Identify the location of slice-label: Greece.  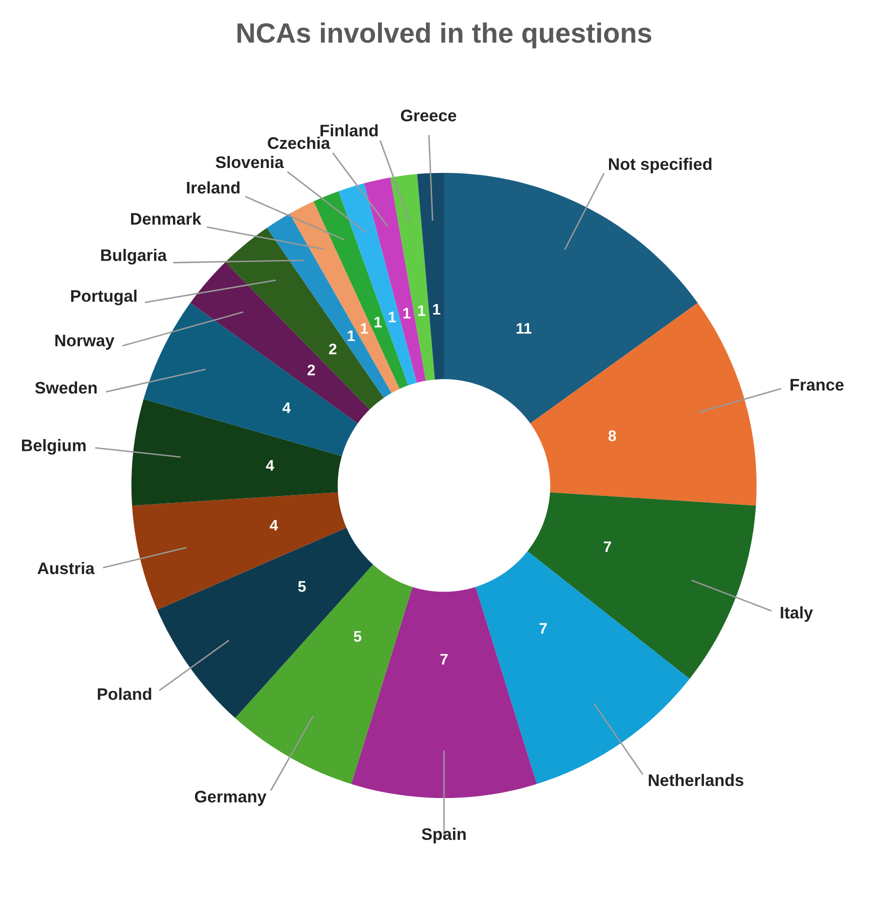
(428, 116).